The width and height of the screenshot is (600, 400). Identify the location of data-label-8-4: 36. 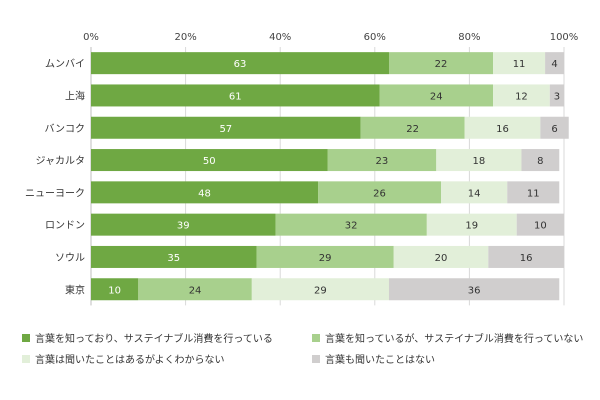
(474, 290).